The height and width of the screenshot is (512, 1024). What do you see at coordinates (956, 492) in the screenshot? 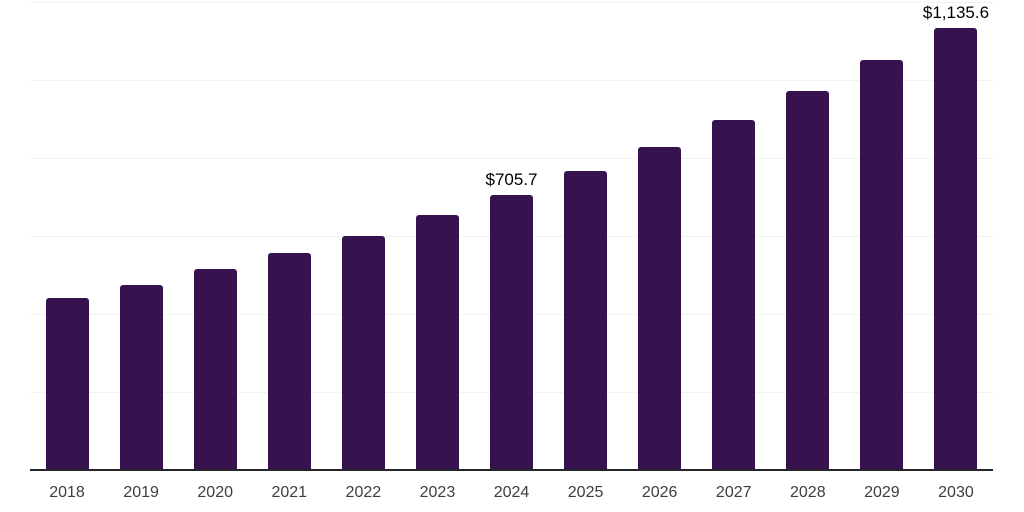
I see `x-tick-label-2030: 2030` at bounding box center [956, 492].